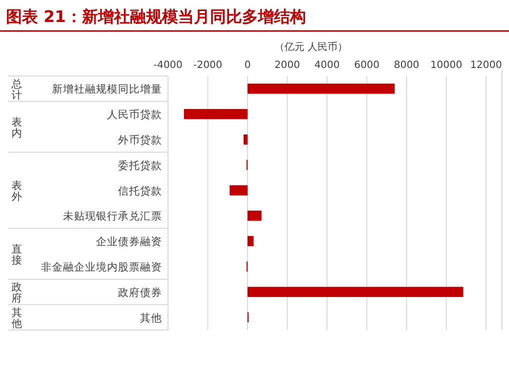 This screenshot has width=509, height=374. Describe the element at coordinates (486, 65) in the screenshot. I see `x-tick-label: 12000` at that location.